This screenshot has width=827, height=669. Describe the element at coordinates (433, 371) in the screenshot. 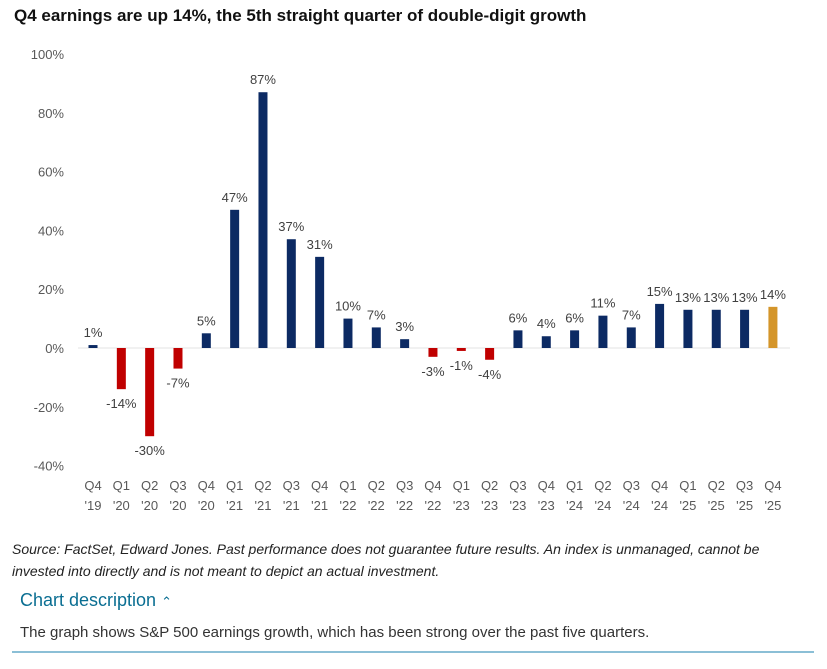

I see `data-label: -3%` at that location.